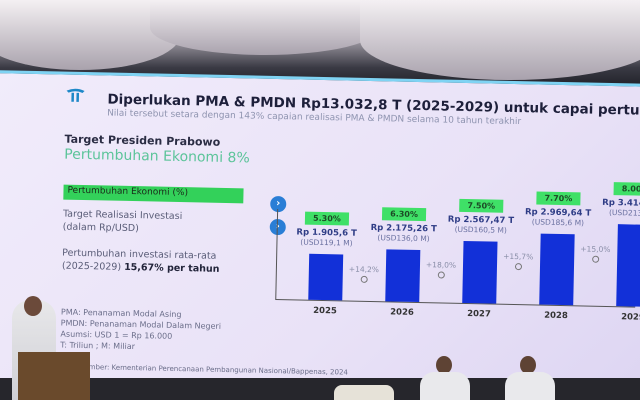 This screenshot has height=400, width=640. What do you see at coordinates (558, 222) in the screenshot?
I see `usd-label: (USD185,6 M)` at bounding box center [558, 222].